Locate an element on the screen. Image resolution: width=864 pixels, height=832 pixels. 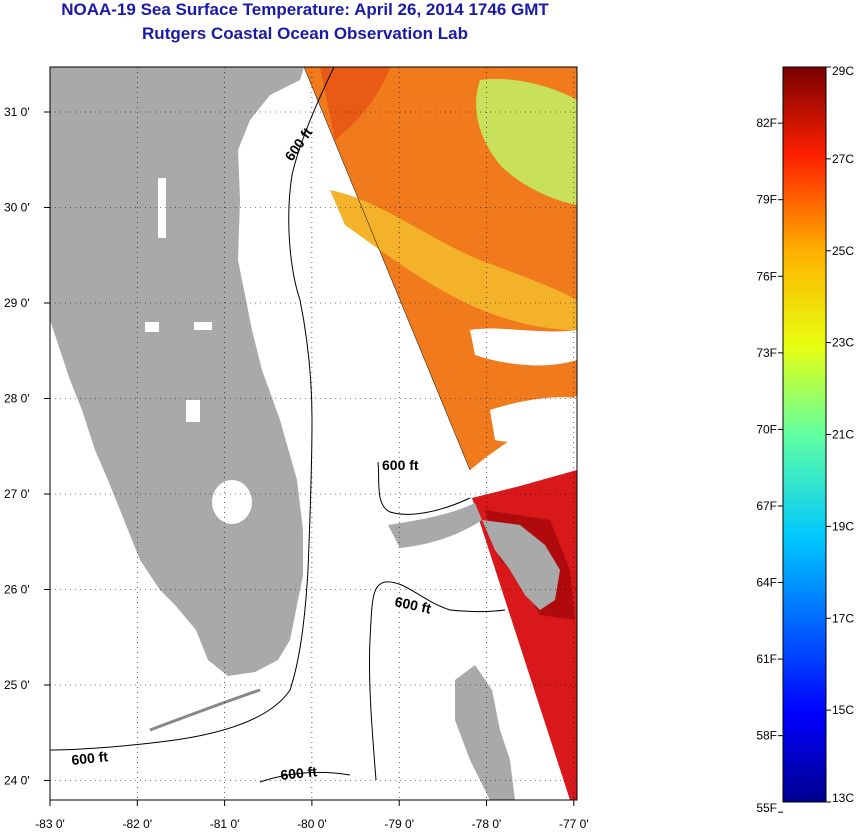
abaco-island is located at coordinates (521, 565).